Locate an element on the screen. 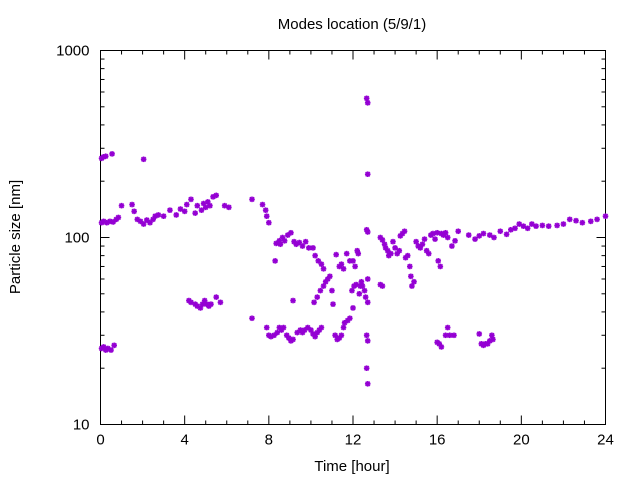 Image resolution: width=640 pixels, height=480 pixels. x-axis-label: Time [hour] is located at coordinates (351, 466).